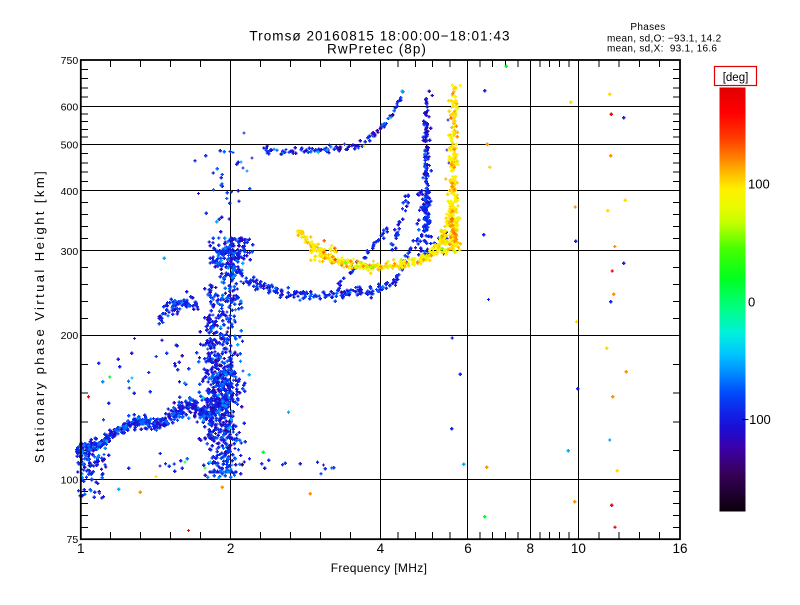 The height and width of the screenshot is (605, 800). Describe the element at coordinates (379, 568) in the screenshot. I see `svg-text: Frequency [MHz]` at that location.